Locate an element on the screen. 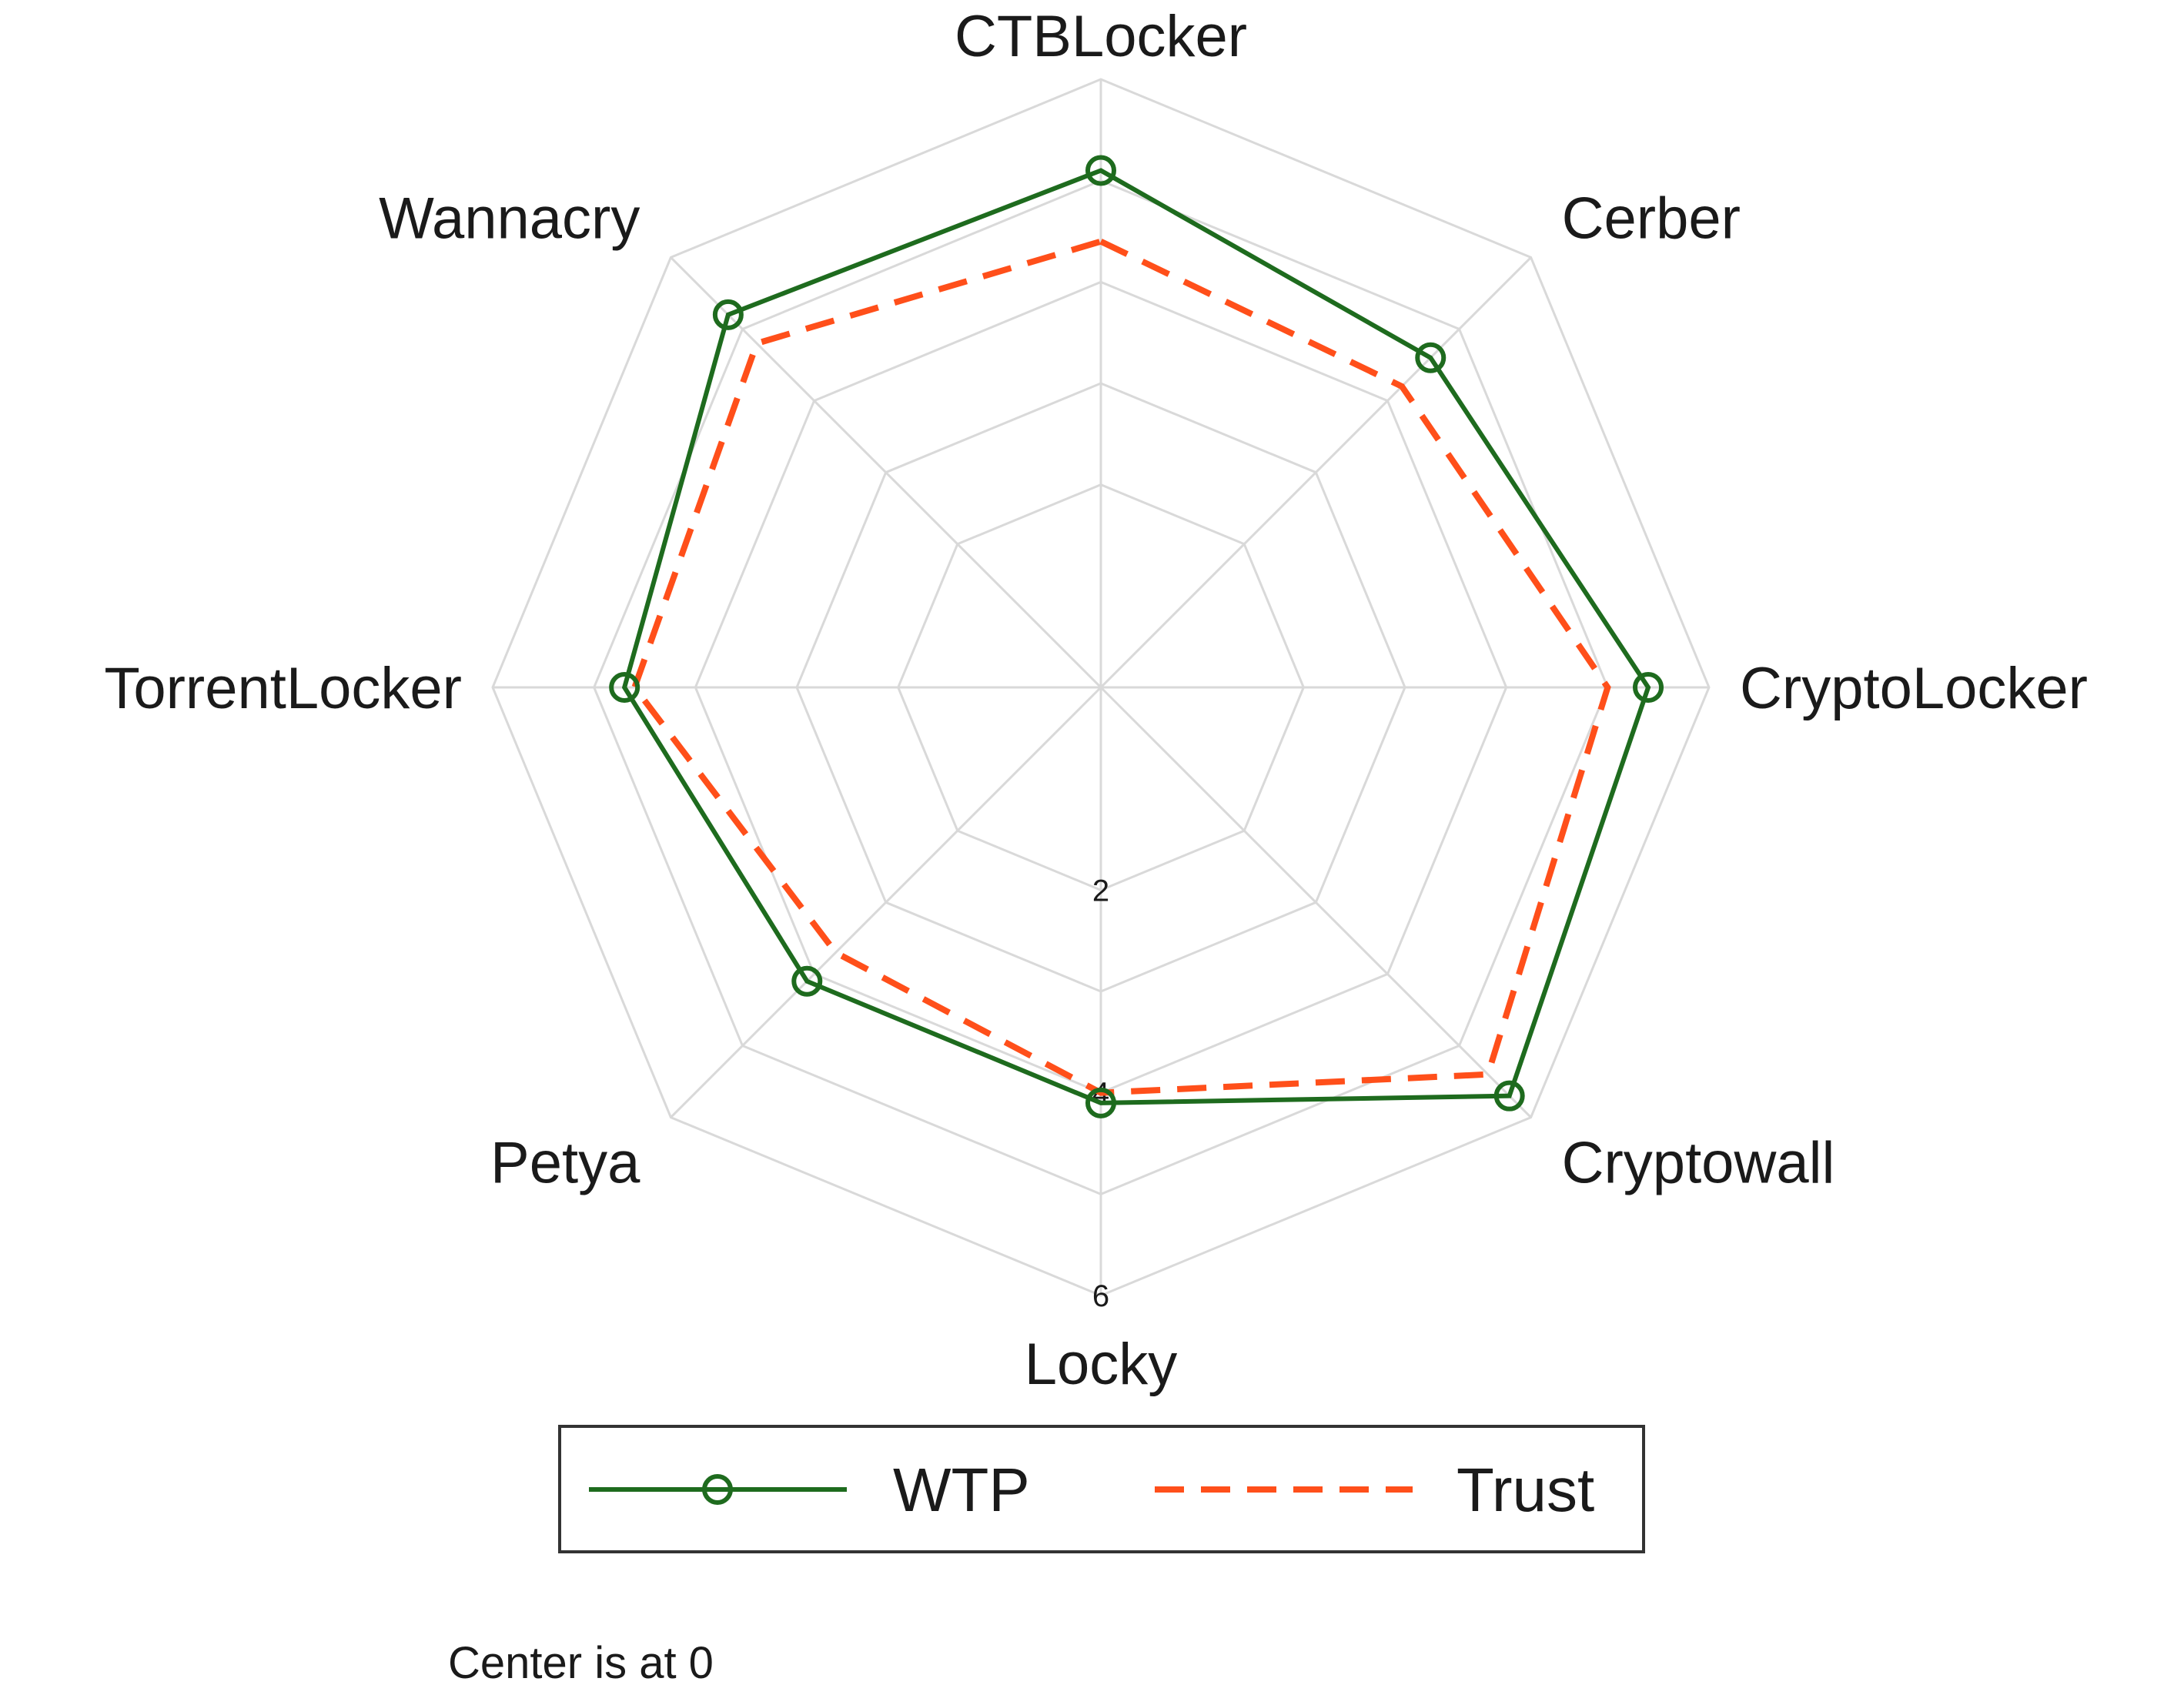 This screenshot has width=2184, height=1705. spoke-cerber is located at coordinates (1315, 472).